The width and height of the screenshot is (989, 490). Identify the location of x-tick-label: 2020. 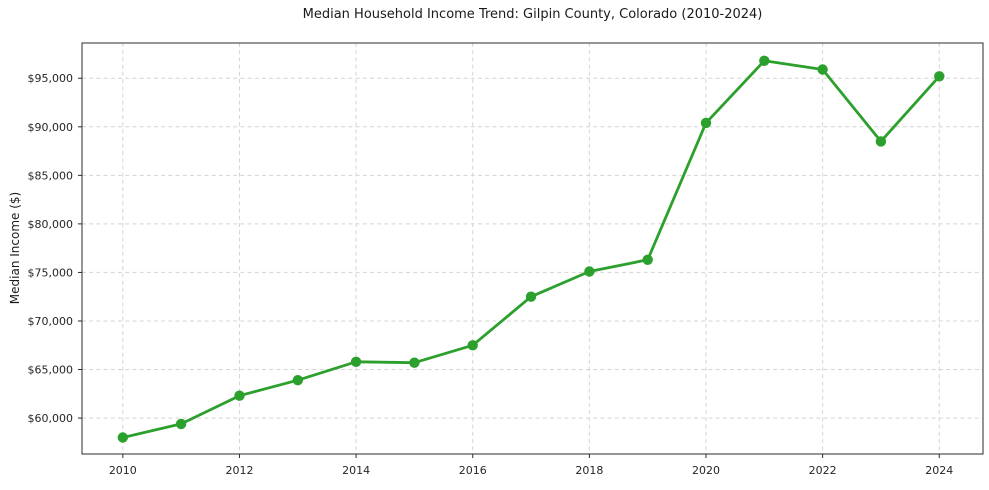
(706, 470).